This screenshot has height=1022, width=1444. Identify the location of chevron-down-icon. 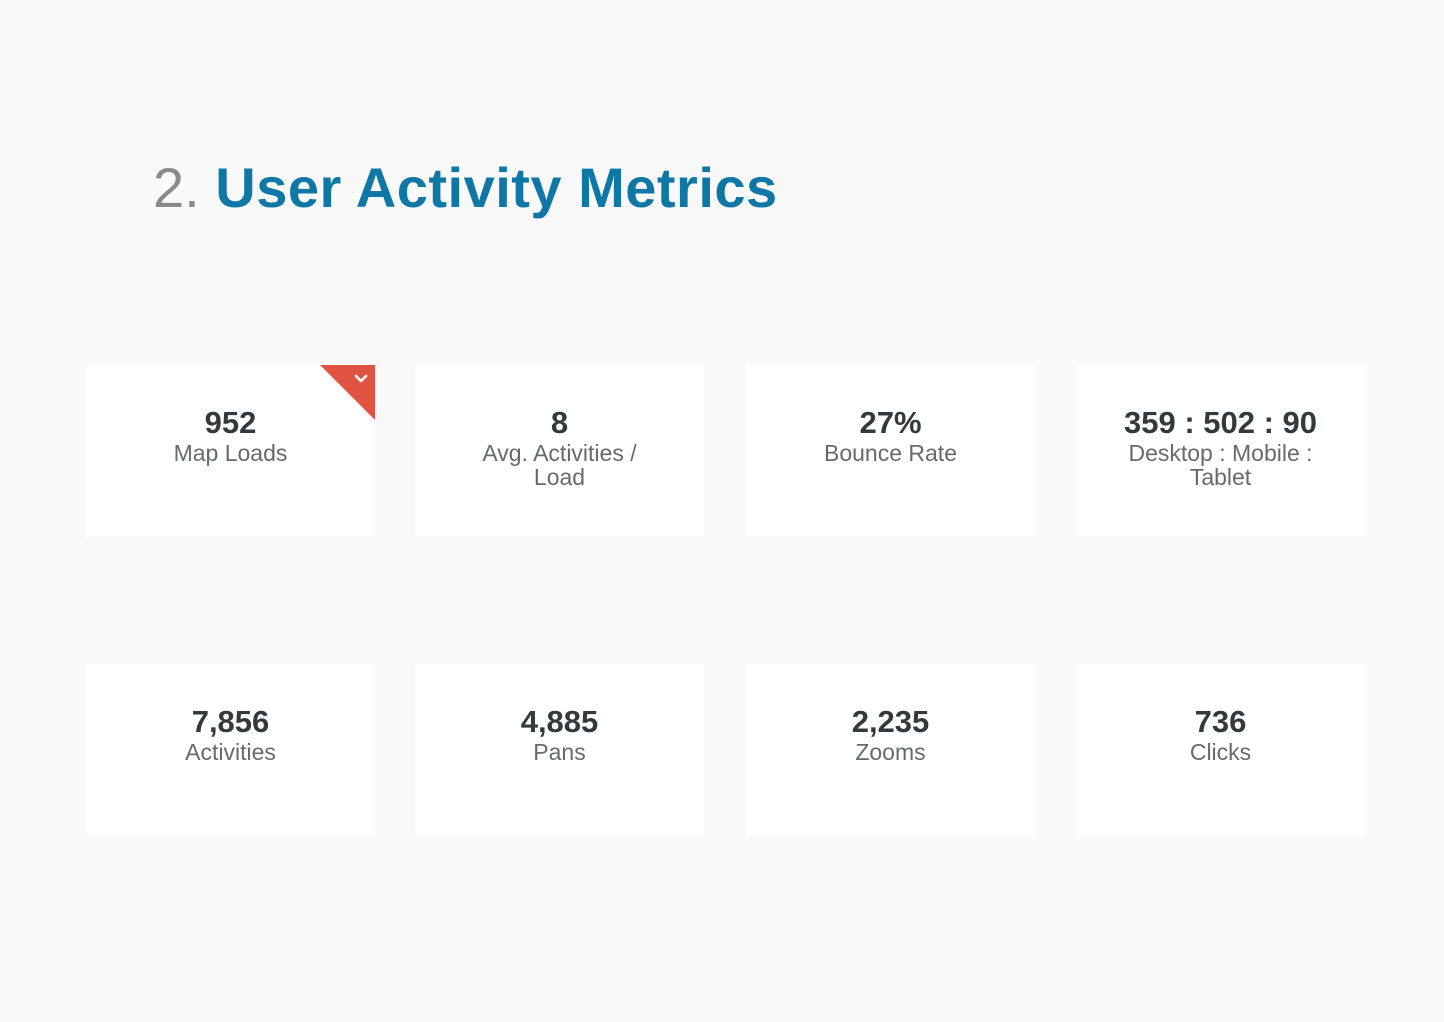
(361, 379).